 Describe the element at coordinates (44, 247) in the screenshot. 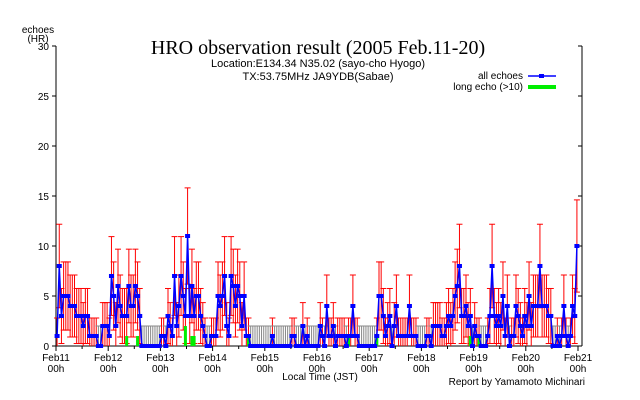

I see `y-tick-label: 10` at that location.